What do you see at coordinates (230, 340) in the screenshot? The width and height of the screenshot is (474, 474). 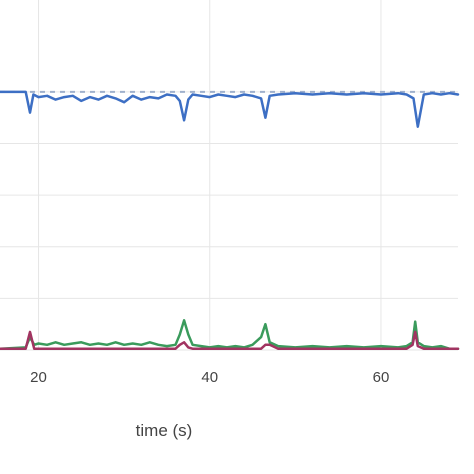 I see `series-line-magenta` at bounding box center [230, 340].